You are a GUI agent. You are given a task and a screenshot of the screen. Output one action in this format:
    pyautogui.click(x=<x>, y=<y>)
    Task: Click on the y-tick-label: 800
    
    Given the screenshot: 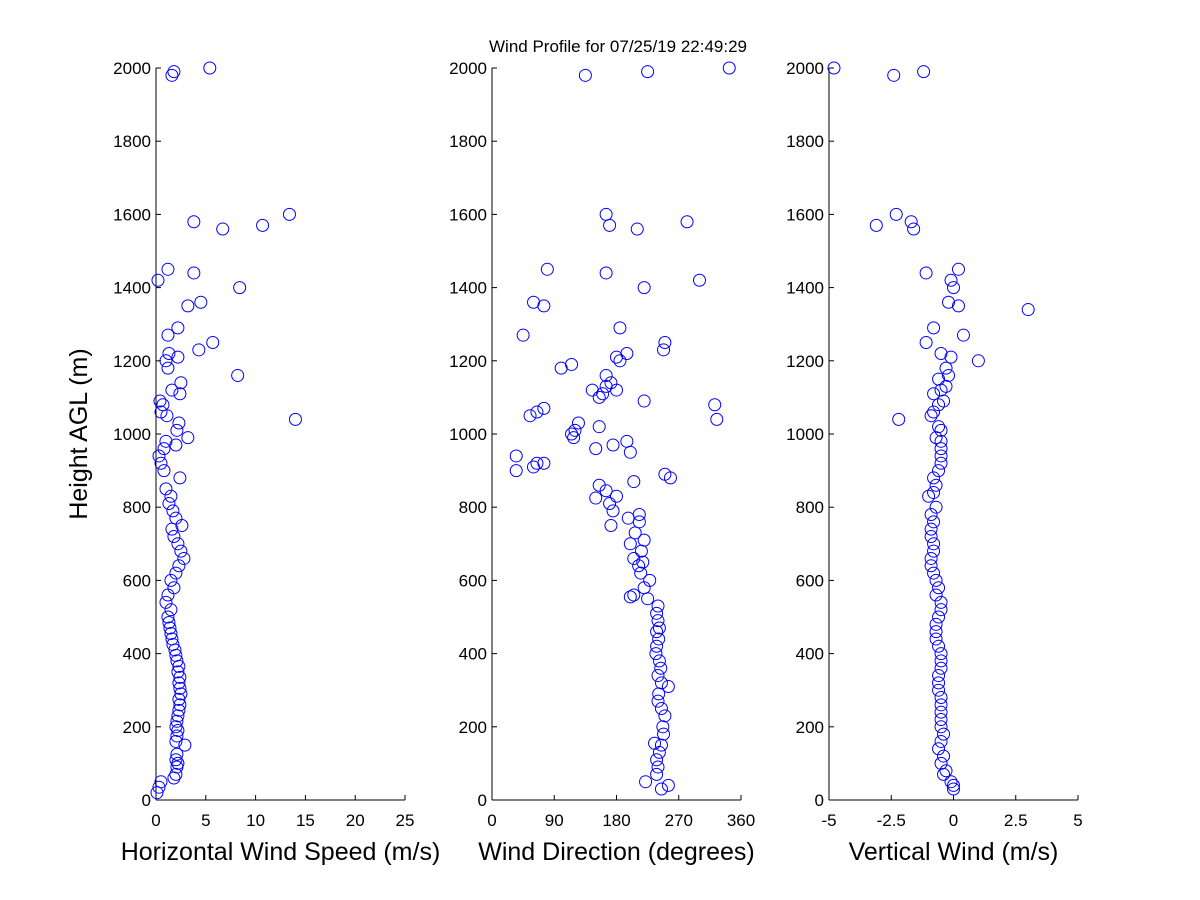 What is the action you would take?
    pyautogui.click(x=137, y=507)
    